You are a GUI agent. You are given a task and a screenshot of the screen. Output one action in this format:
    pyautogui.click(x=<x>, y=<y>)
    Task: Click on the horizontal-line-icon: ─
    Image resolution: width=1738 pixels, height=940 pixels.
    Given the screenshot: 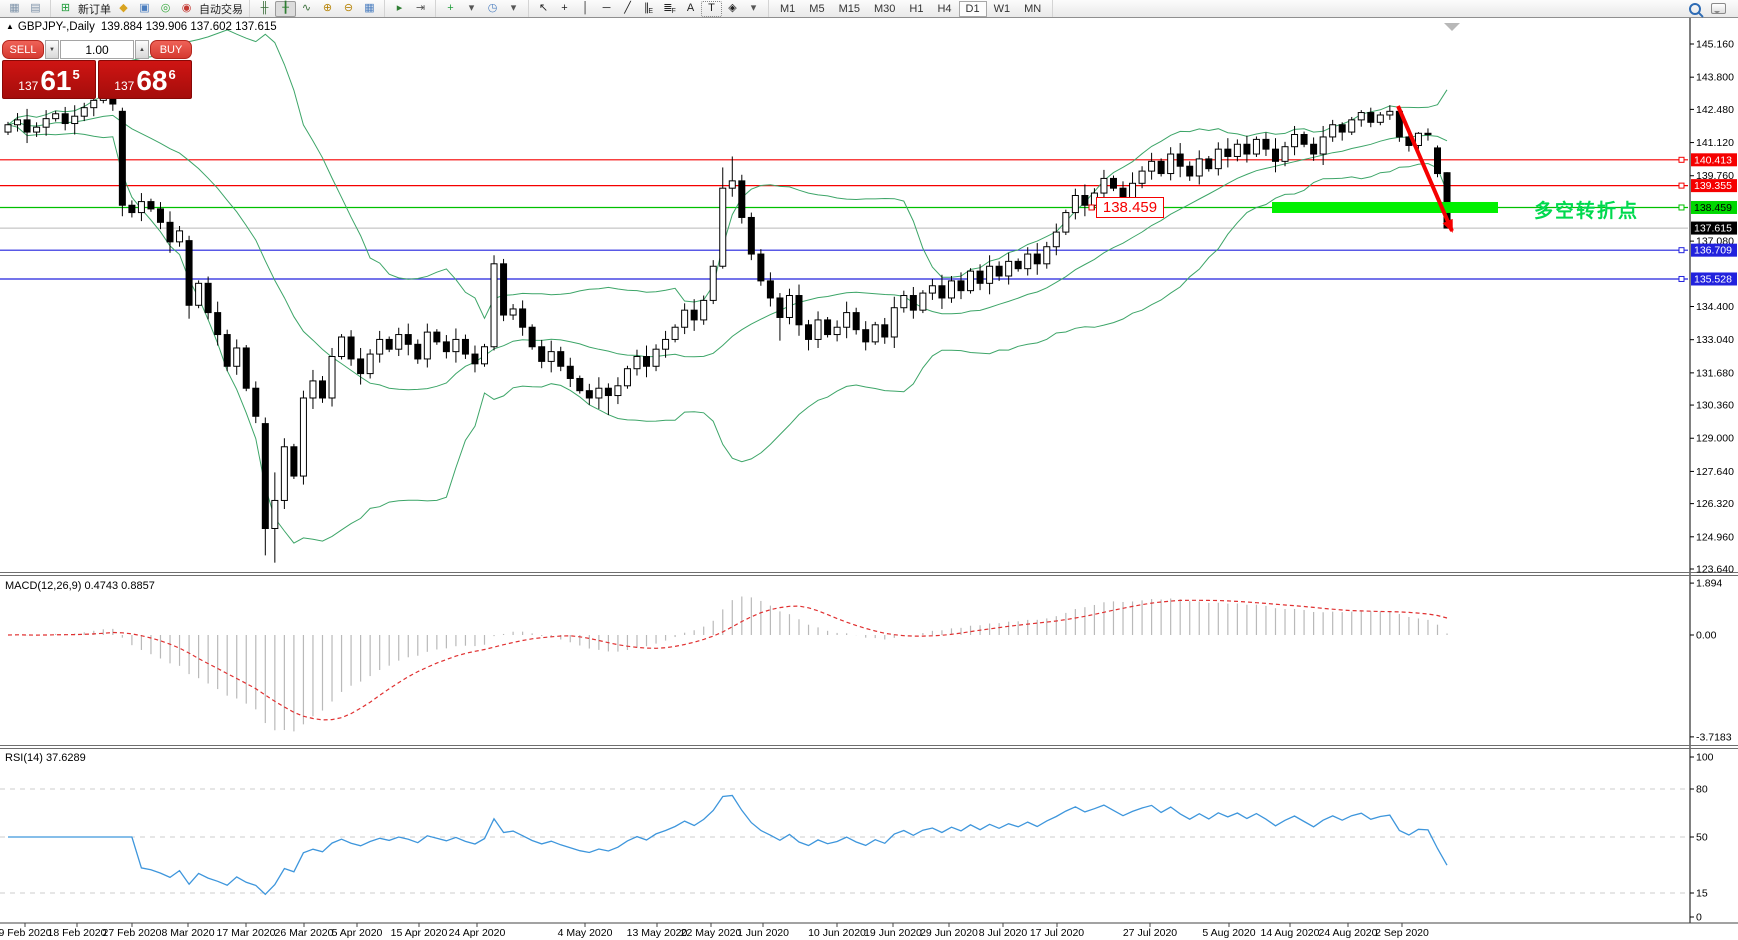 What is the action you would take?
    pyautogui.click(x=606, y=8)
    